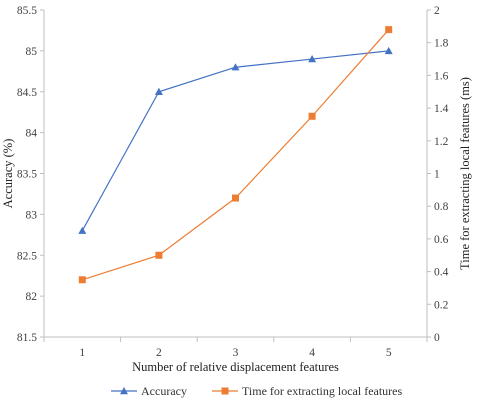 This screenshot has height=402, width=479. I want to click on y-tick-label-right: 0.8, so click(441, 207).